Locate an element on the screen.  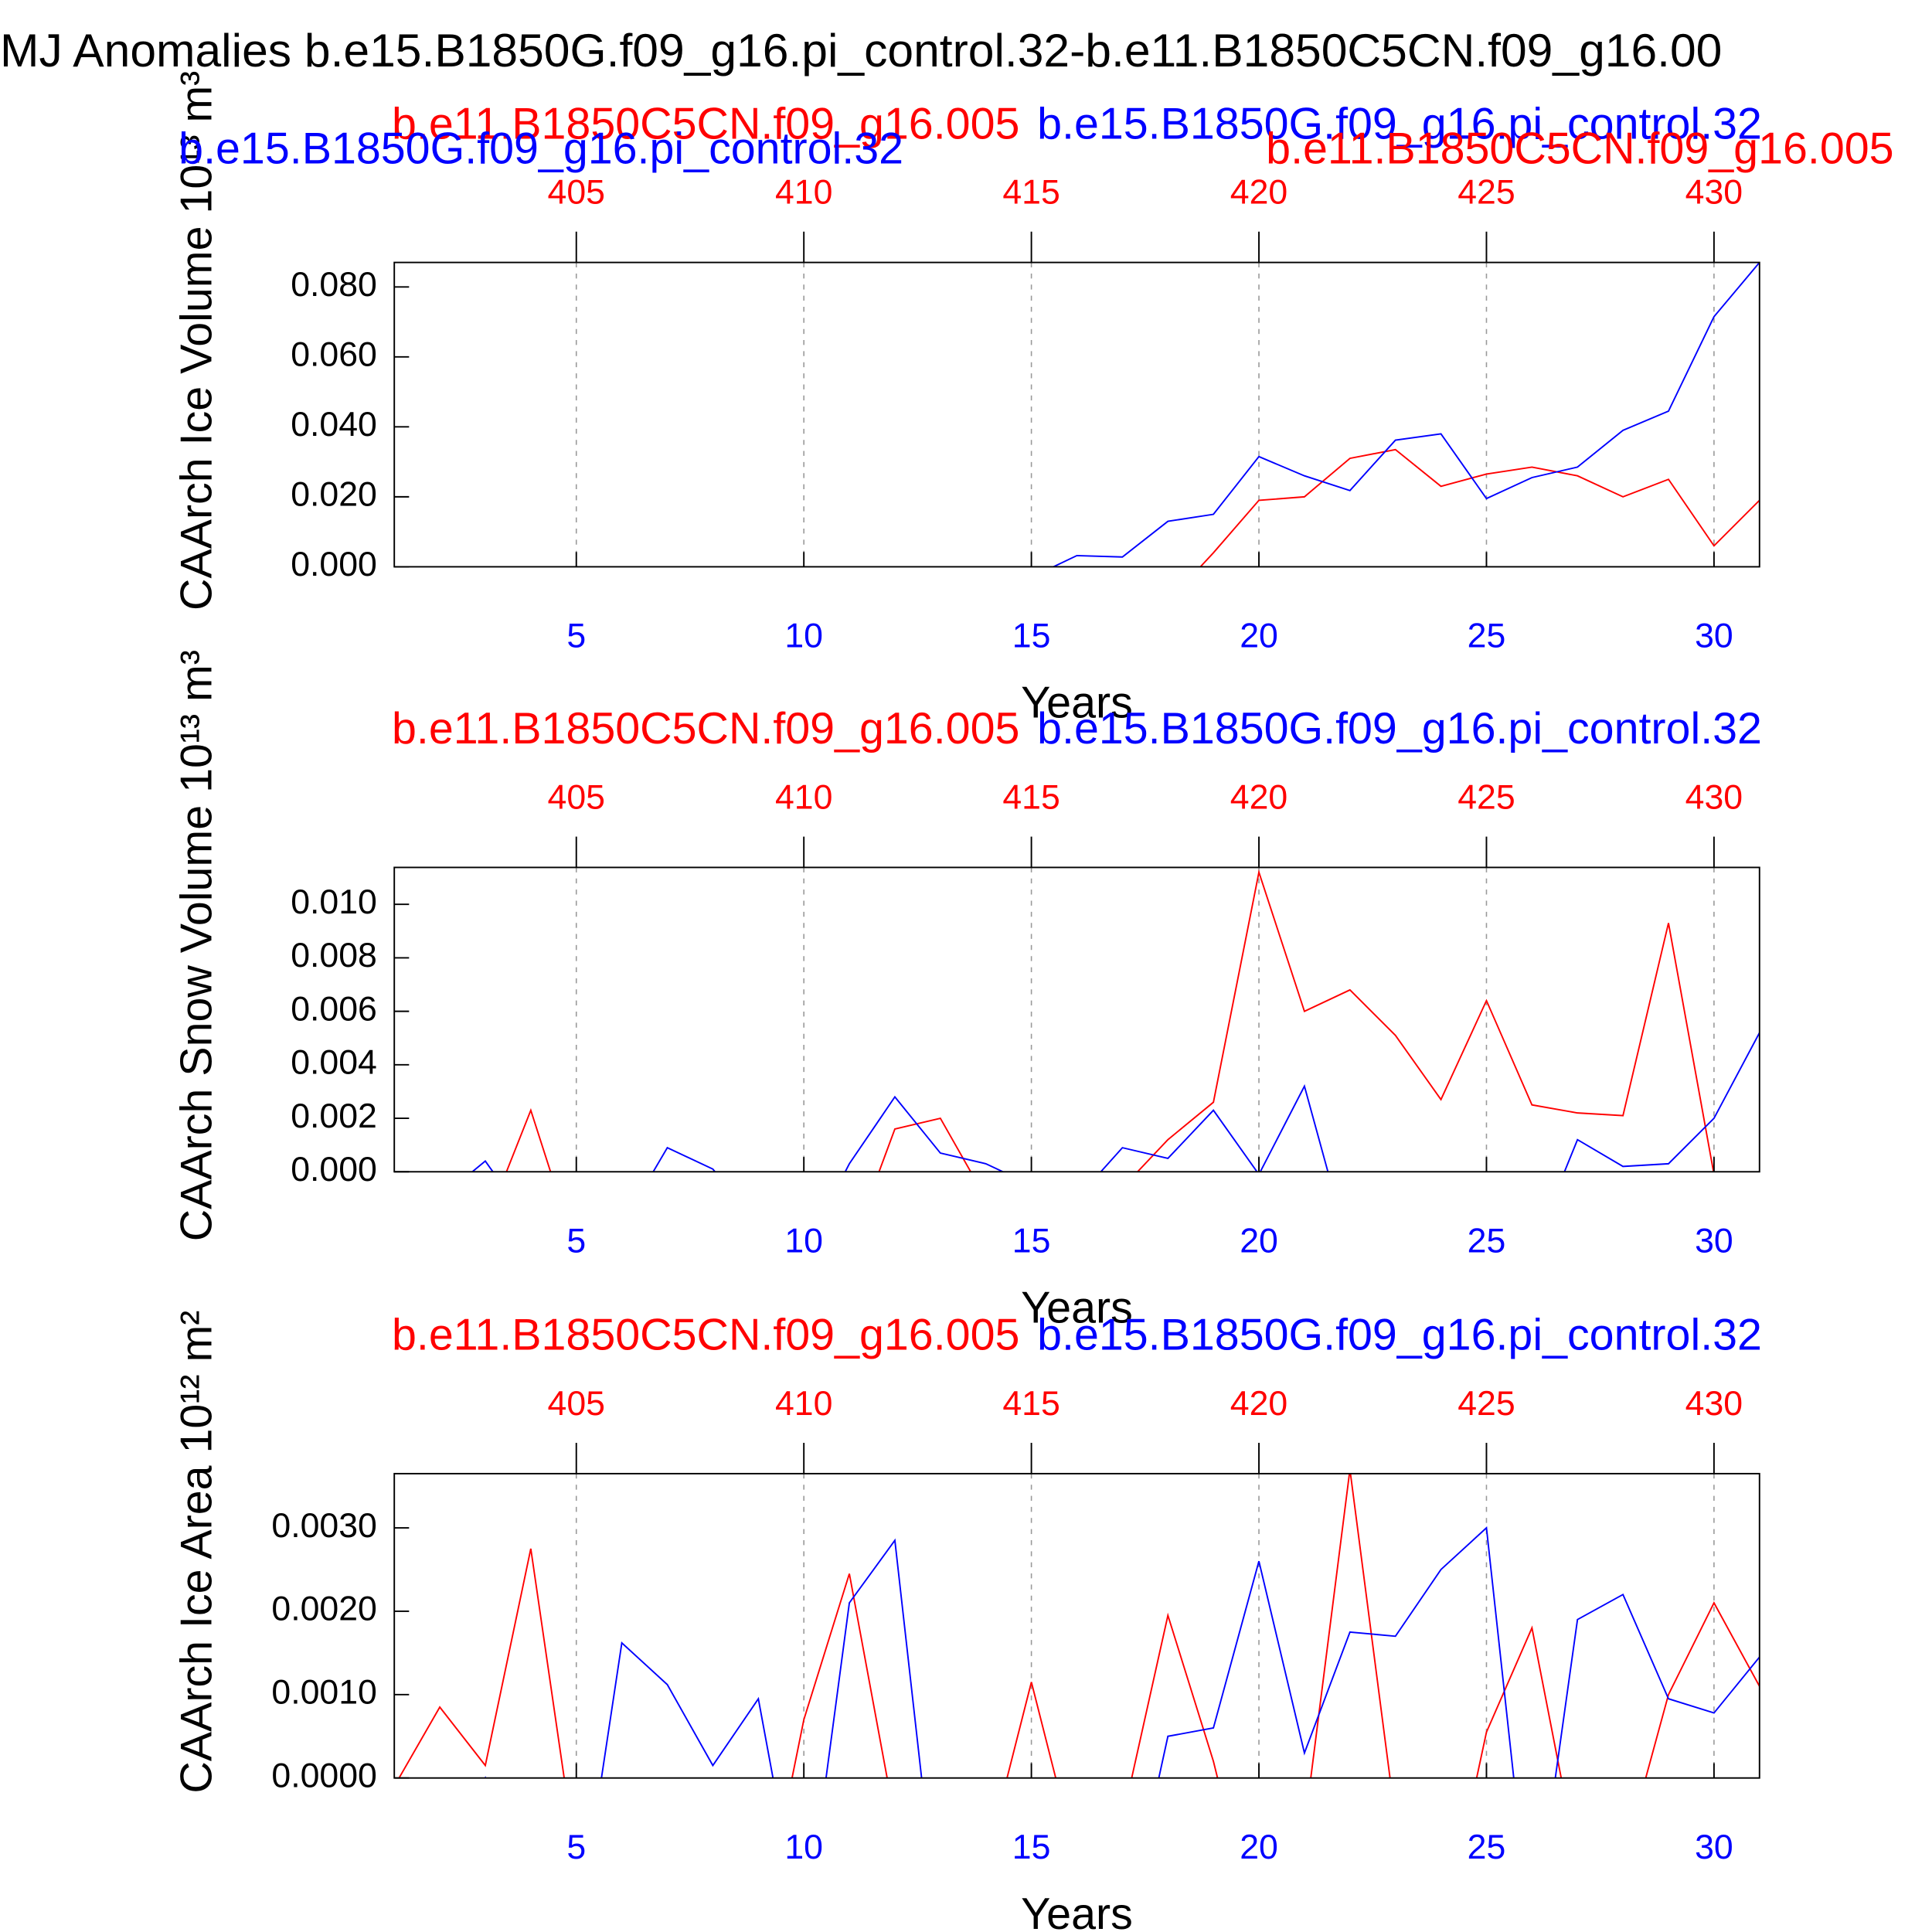
y-tick-label: 0.010 is located at coordinates (334, 902).